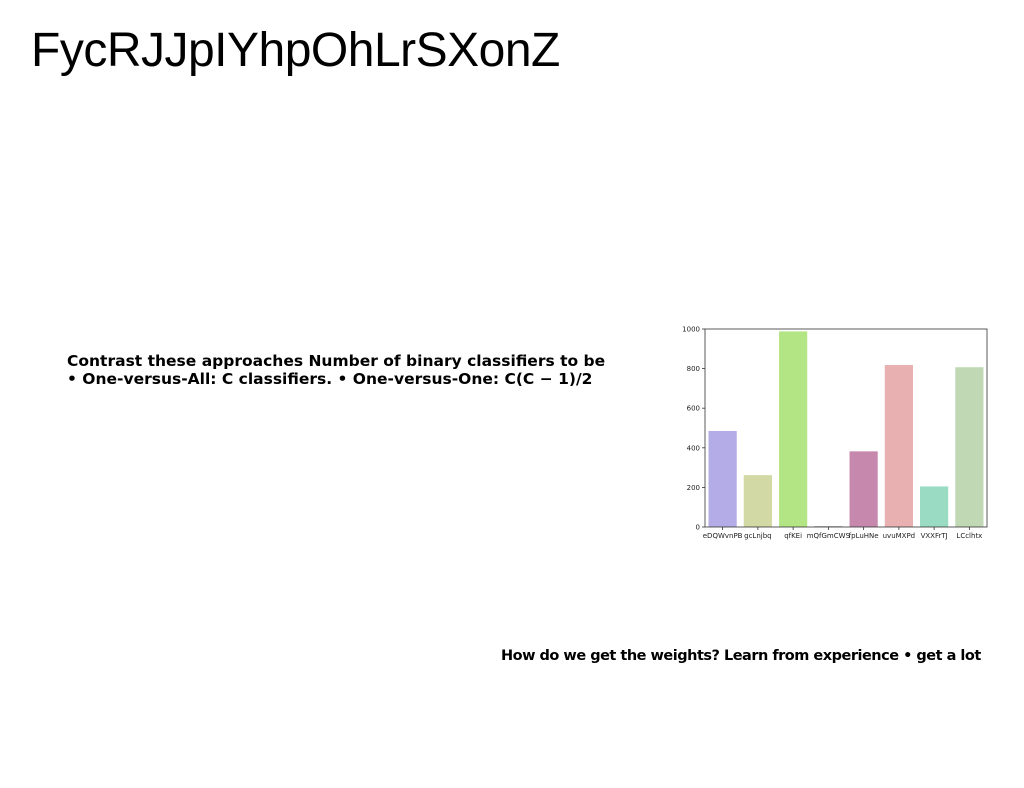  Describe the element at coordinates (693, 488) in the screenshot. I see `y-tick-label: 200` at that location.